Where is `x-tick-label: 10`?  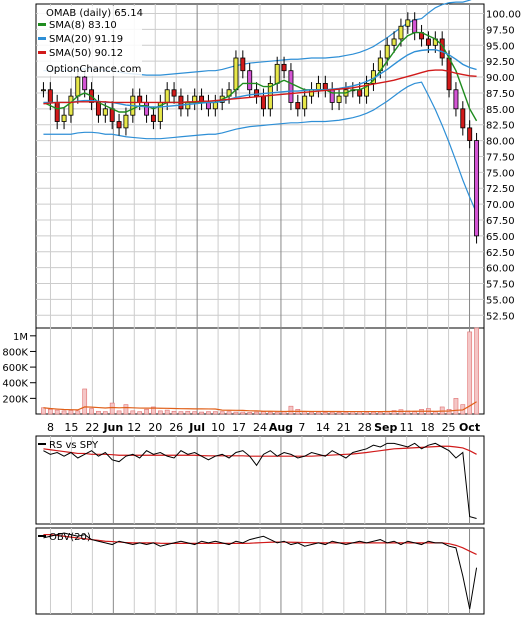
x-tick-label: 10 is located at coordinates (218, 427).